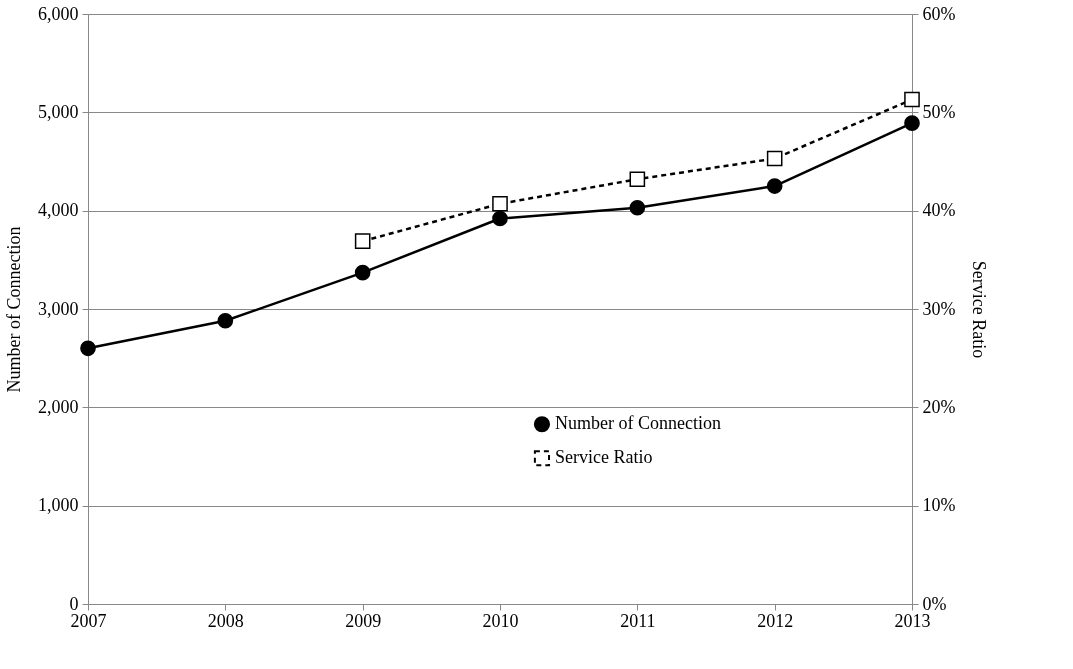 The width and height of the screenshot is (1073, 669). I want to click on x-tick-label: 2012, so click(775, 620).